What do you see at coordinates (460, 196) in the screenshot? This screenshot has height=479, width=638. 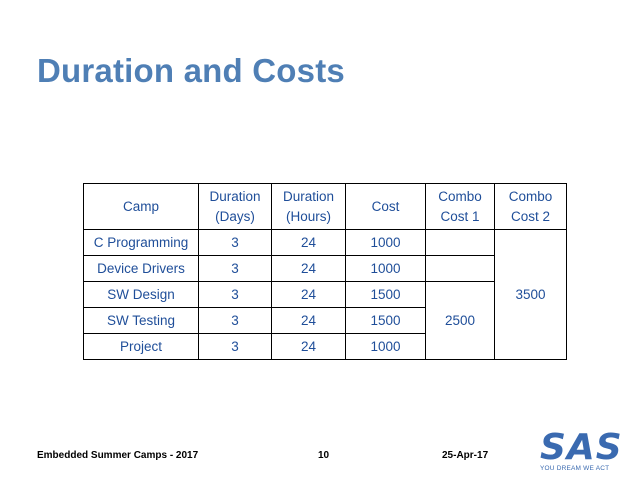 I see `header-combo-cost-1-line1: Combo` at bounding box center [460, 196].